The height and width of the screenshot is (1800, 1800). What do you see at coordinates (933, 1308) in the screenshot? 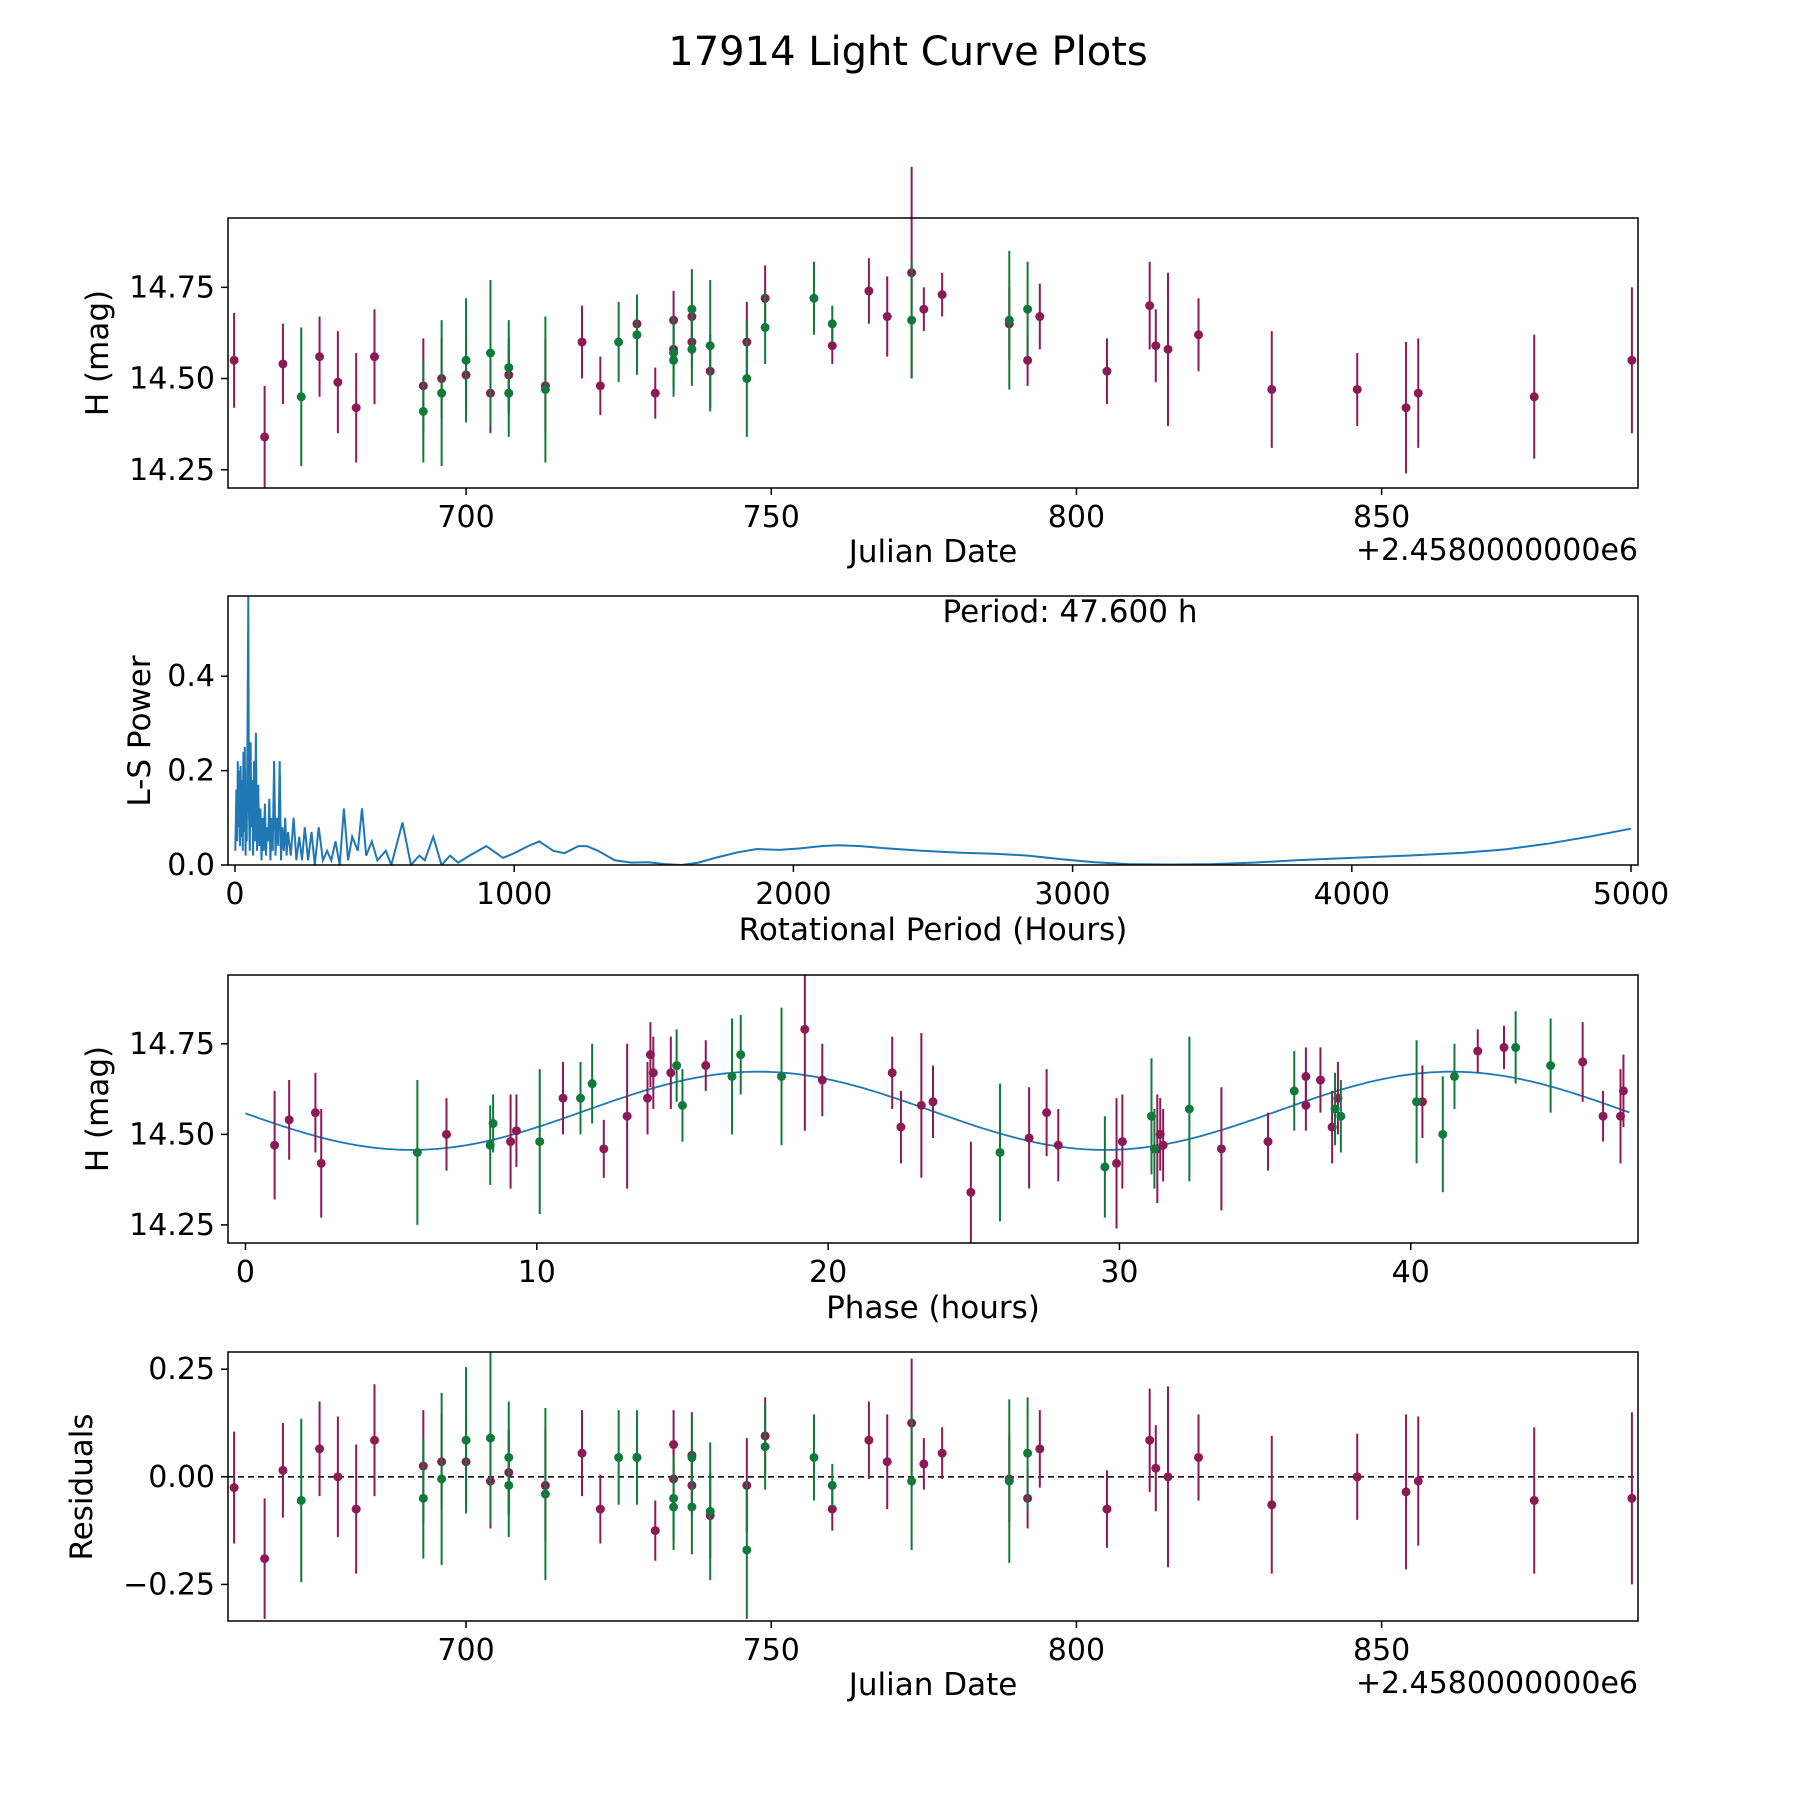
I see `phase-xlabel: Phase (hours)` at bounding box center [933, 1308].